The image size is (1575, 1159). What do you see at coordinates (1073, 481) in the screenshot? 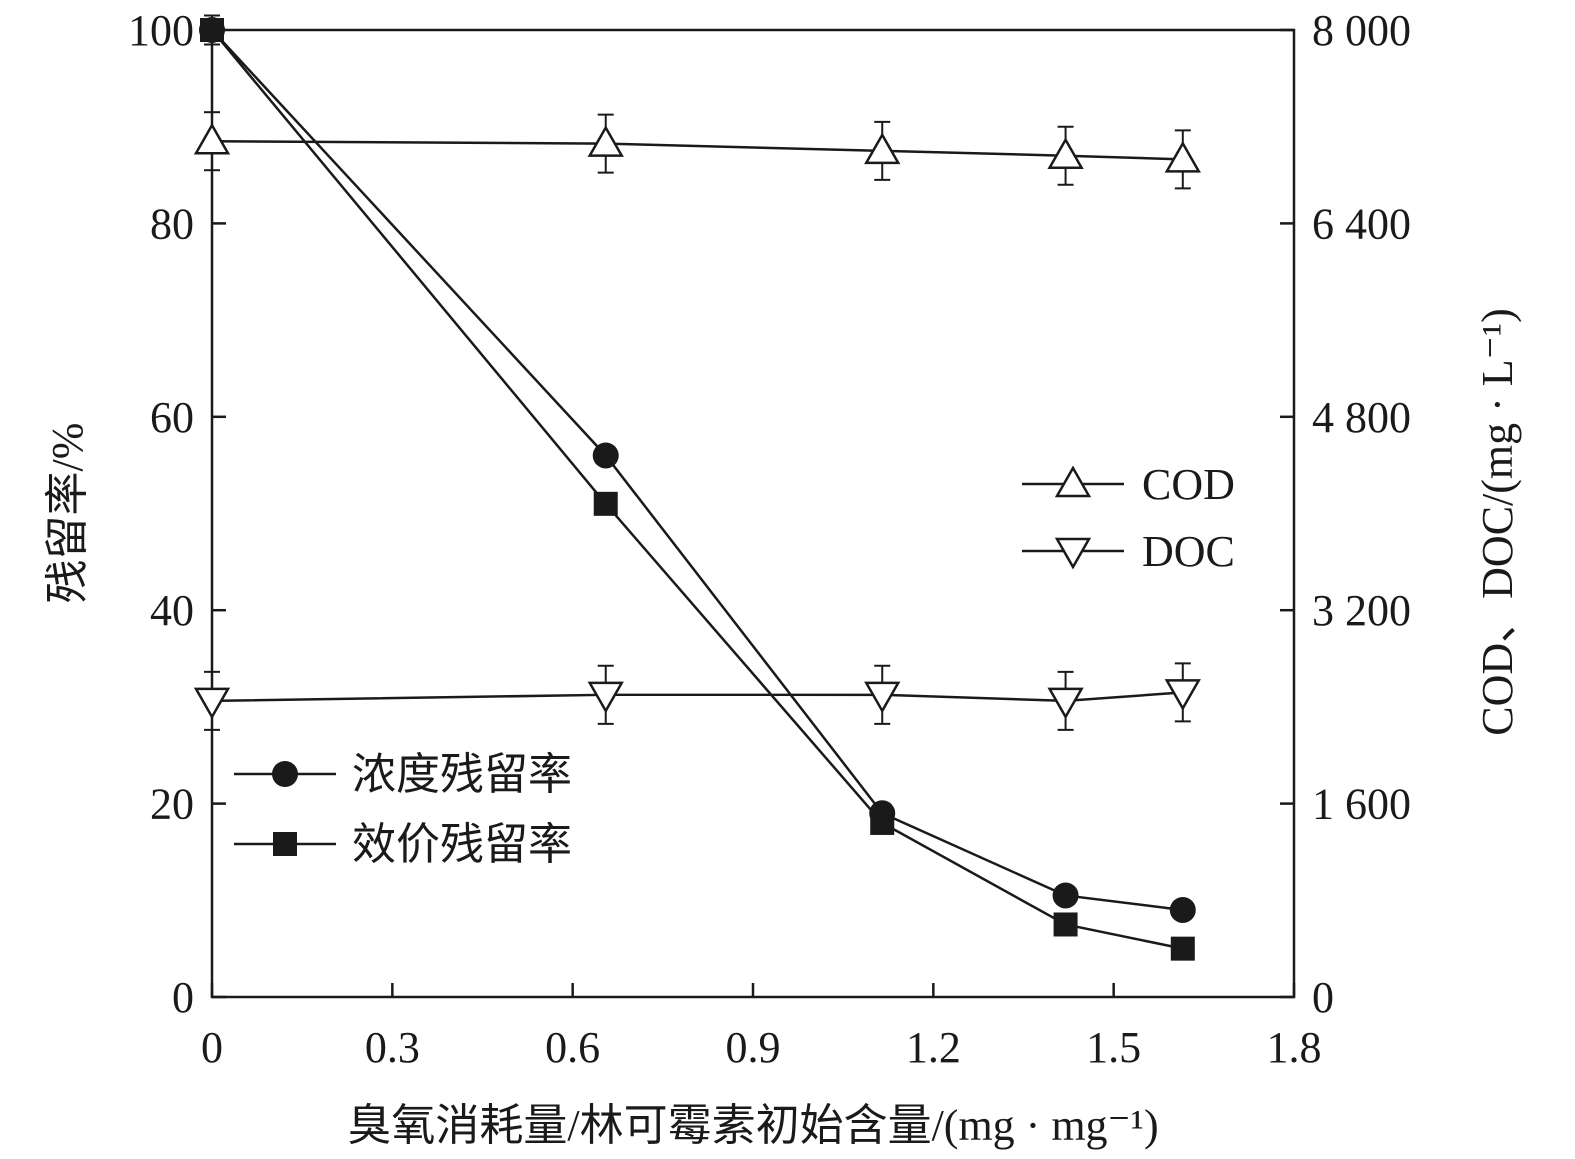
I see `legend-marker-triangle-up` at bounding box center [1073, 481].